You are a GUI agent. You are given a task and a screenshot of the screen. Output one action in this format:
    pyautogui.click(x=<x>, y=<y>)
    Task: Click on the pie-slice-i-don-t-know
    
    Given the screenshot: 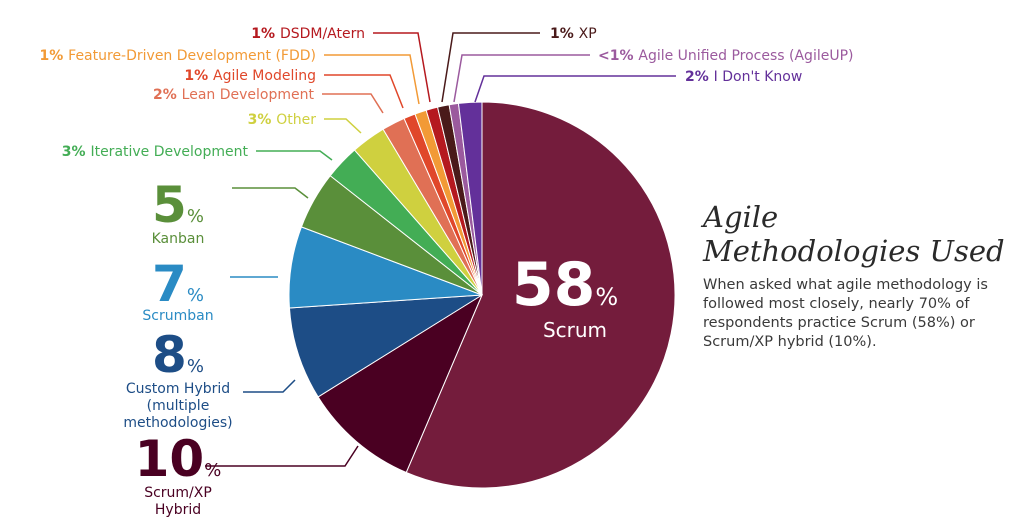 What is the action you would take?
    pyautogui.click(x=470, y=198)
    